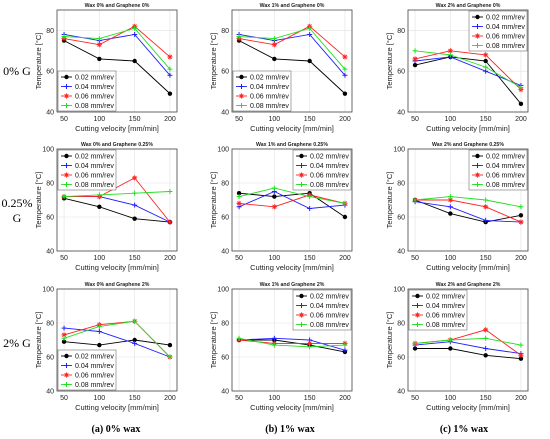 Image resolution: width=550 pixels, height=439 pixels. I want to click on row-label-2g: 2% G, so click(17, 343).